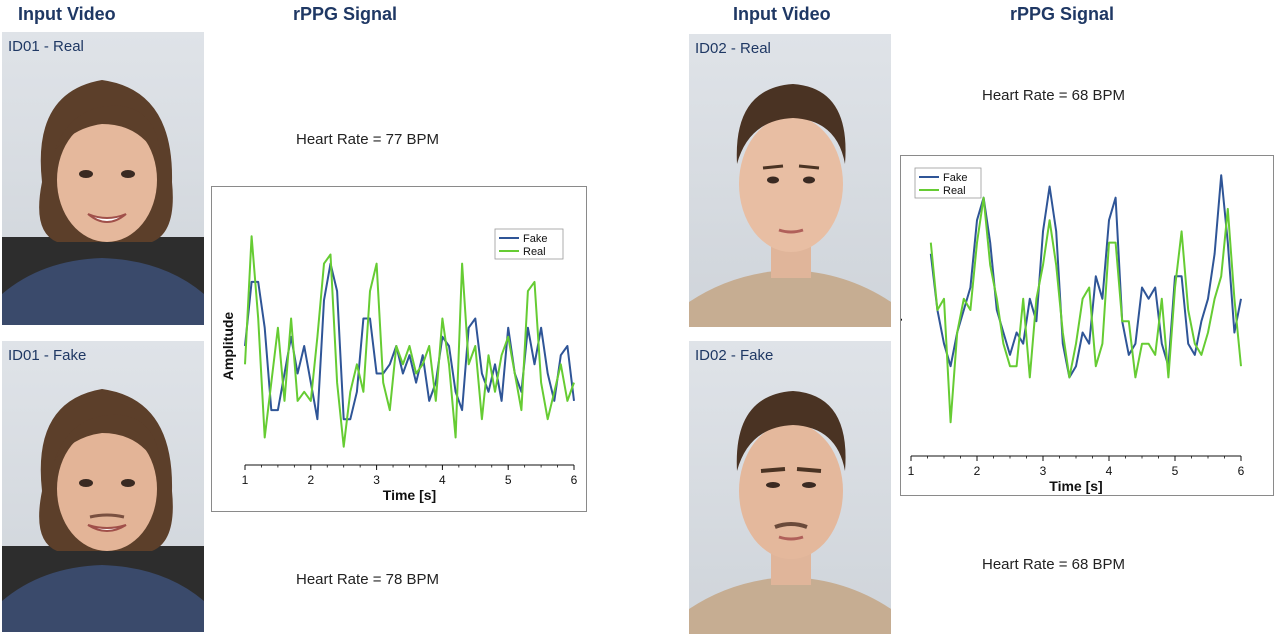 Image resolution: width=1280 pixels, height=644 pixels. I want to click on face-image-woman-fake, so click(103, 510).